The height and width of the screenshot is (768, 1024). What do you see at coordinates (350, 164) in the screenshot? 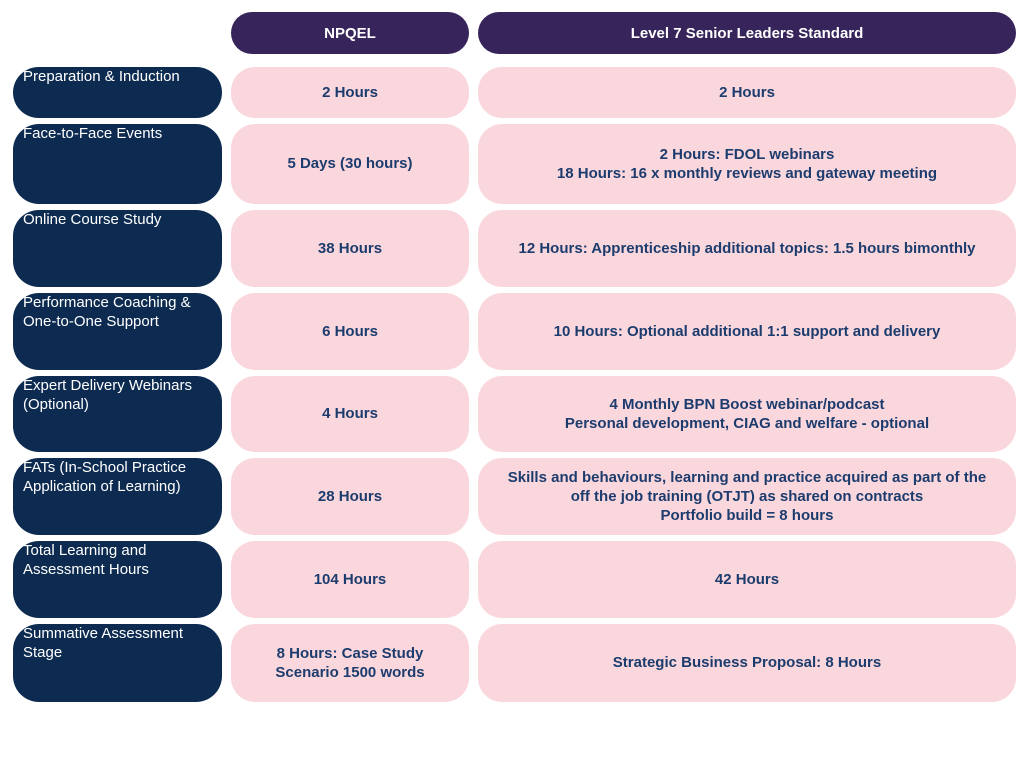
I see `cell-npqel-face-to-face-events: 5 Days (30 hours)` at bounding box center [350, 164].